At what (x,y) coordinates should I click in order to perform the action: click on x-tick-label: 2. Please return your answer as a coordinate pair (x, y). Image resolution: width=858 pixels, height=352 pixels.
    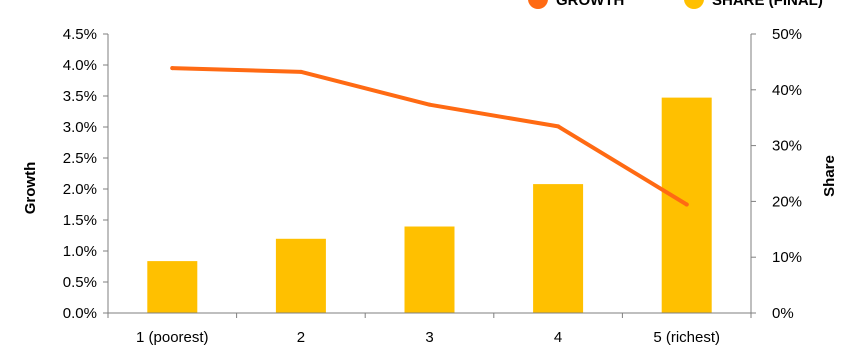
    Looking at the image, I should click on (301, 337).